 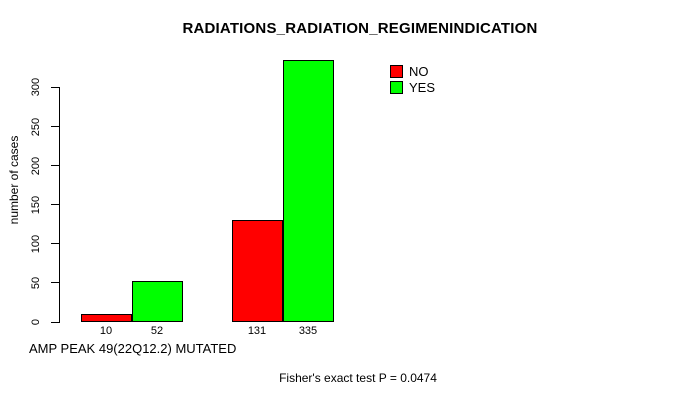 What do you see at coordinates (36, 243) in the screenshot?
I see `y-tick-label: 100` at bounding box center [36, 243].